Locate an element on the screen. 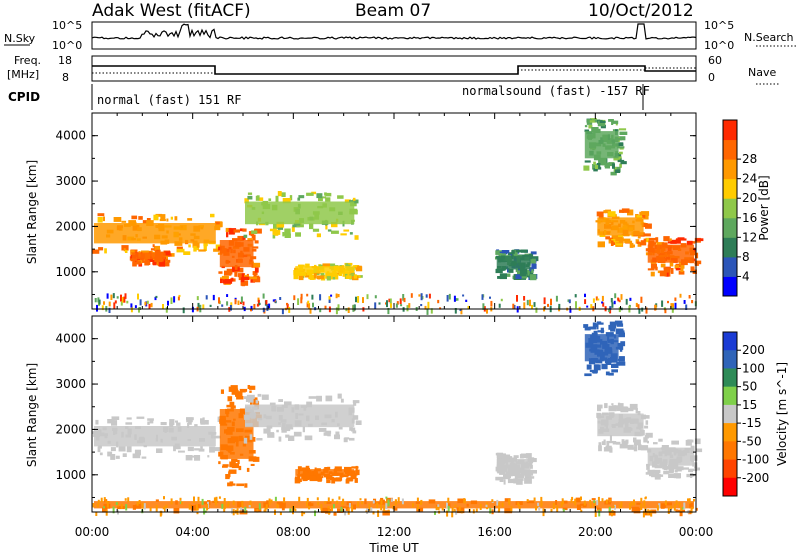  near-range-scatter is located at coordinates (395, 304).